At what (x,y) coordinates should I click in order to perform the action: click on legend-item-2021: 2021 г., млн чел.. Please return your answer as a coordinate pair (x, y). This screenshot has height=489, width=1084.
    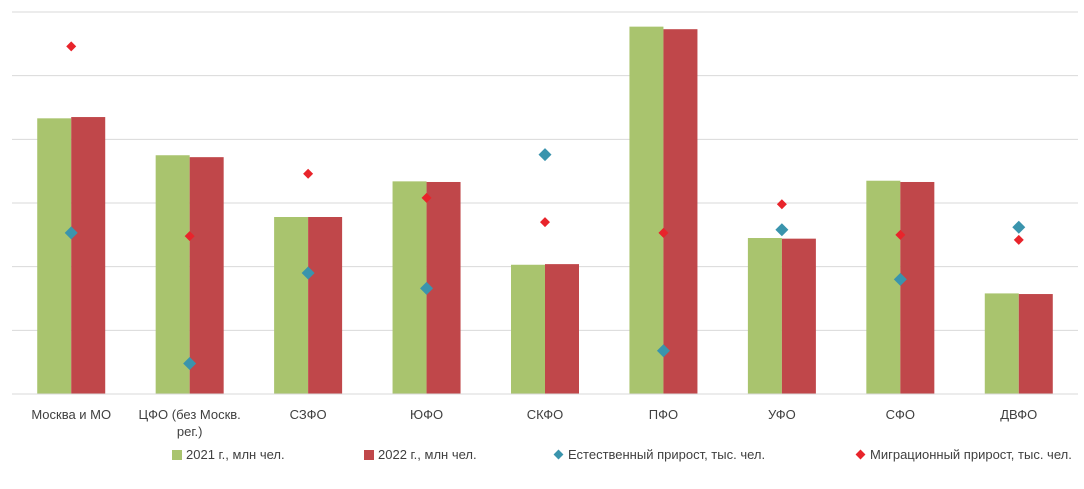
    Looking at the image, I should click on (228, 454).